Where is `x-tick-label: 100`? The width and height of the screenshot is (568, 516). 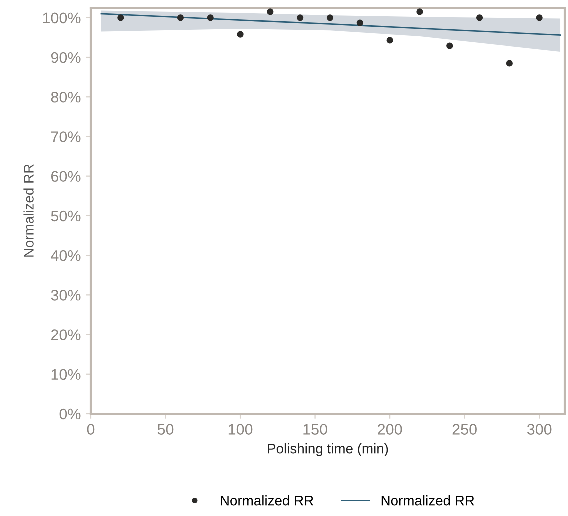 x-tick-label: 100 is located at coordinates (240, 429).